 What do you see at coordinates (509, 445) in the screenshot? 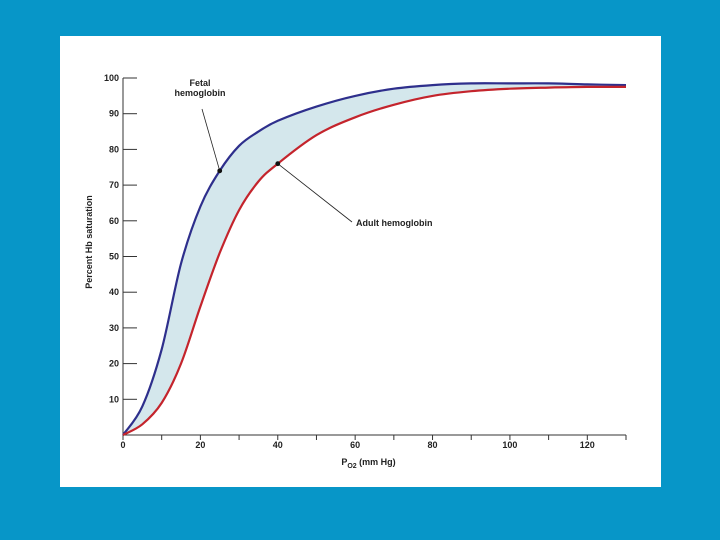
I see `x-tick-label: 100` at bounding box center [509, 445].